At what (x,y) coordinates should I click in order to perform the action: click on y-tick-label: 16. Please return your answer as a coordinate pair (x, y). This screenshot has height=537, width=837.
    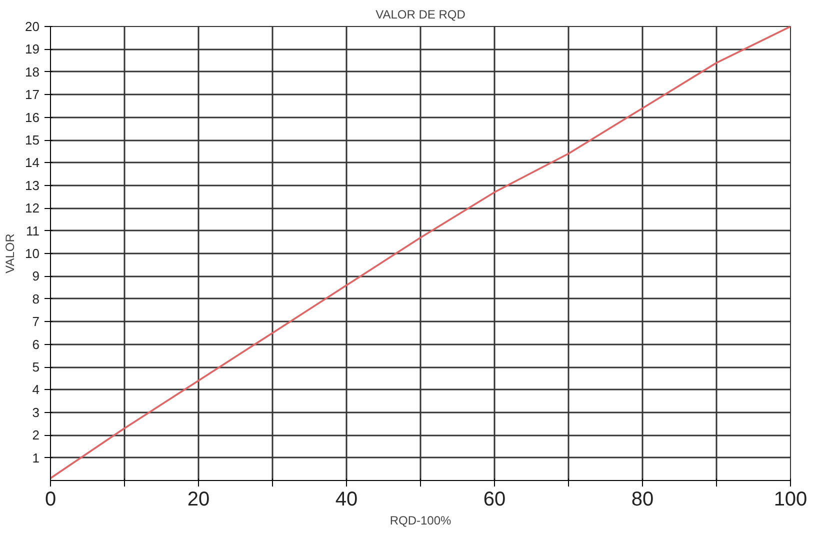
    Looking at the image, I should click on (32, 117).